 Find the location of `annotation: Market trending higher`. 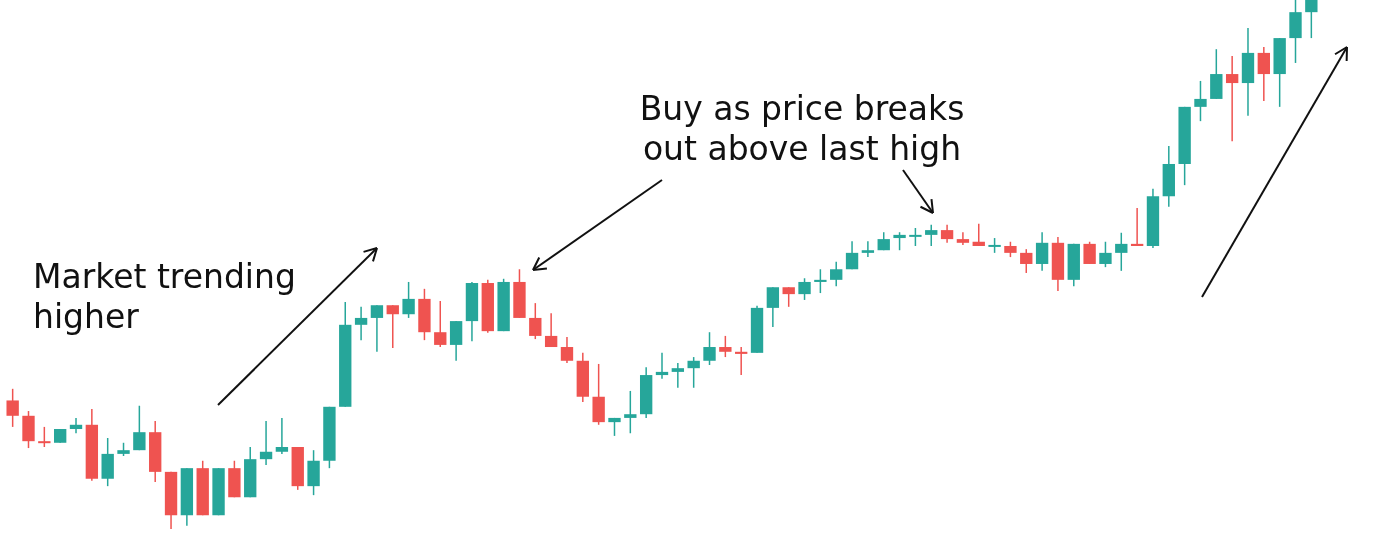

annotation: Market trending higher is located at coordinates (164, 296).